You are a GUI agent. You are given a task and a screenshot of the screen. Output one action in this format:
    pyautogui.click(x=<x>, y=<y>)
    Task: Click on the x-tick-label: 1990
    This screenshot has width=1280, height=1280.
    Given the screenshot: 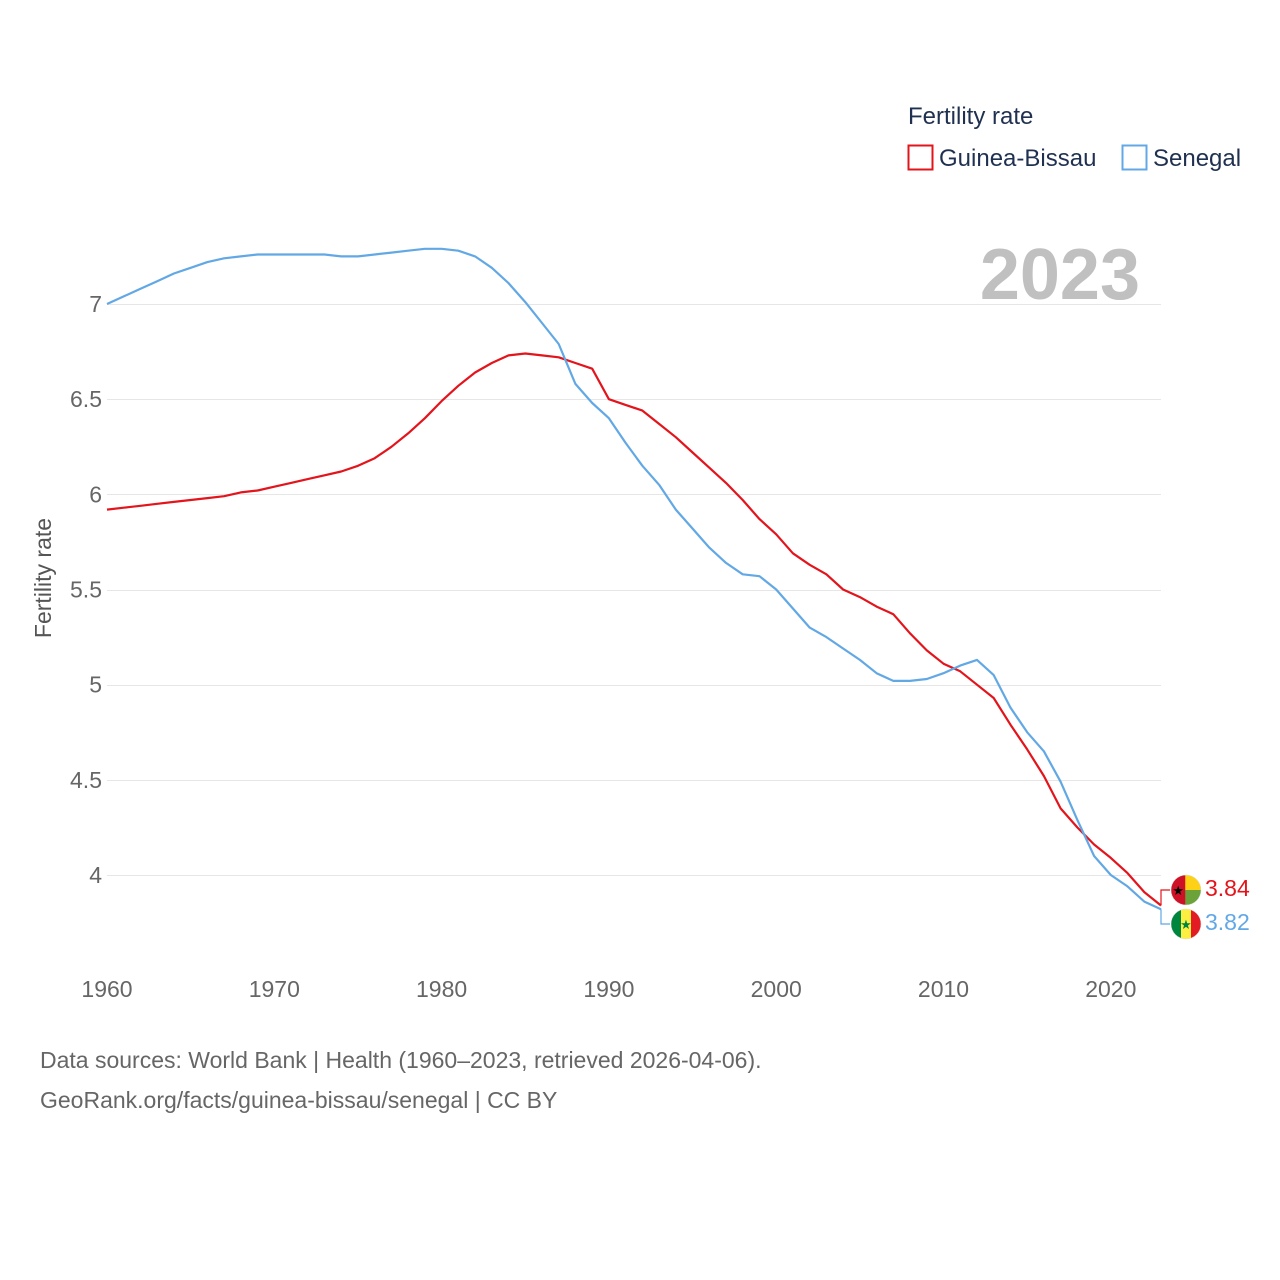 What is the action you would take?
    pyautogui.click(x=608, y=989)
    